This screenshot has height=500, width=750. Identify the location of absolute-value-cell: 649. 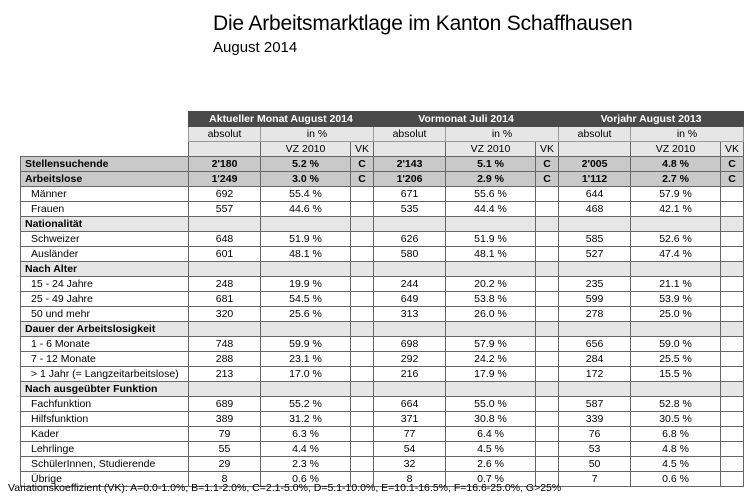
(410, 299).